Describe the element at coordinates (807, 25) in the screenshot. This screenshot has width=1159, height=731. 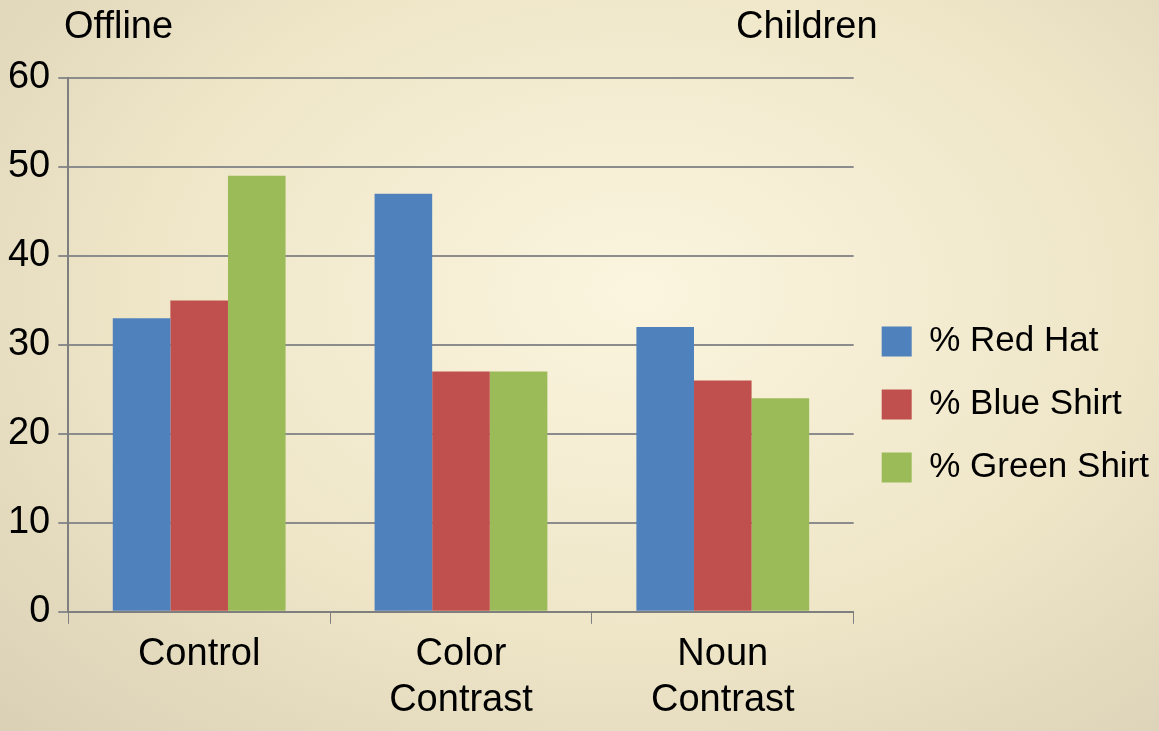
I see `chart-subtitle: Children` at that location.